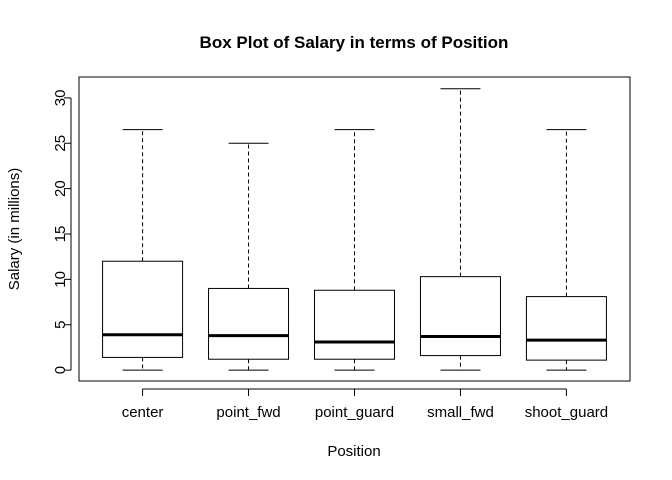 The image size is (672, 480). What do you see at coordinates (248, 412) in the screenshot?
I see `x-tick-label: point_fwd` at bounding box center [248, 412].